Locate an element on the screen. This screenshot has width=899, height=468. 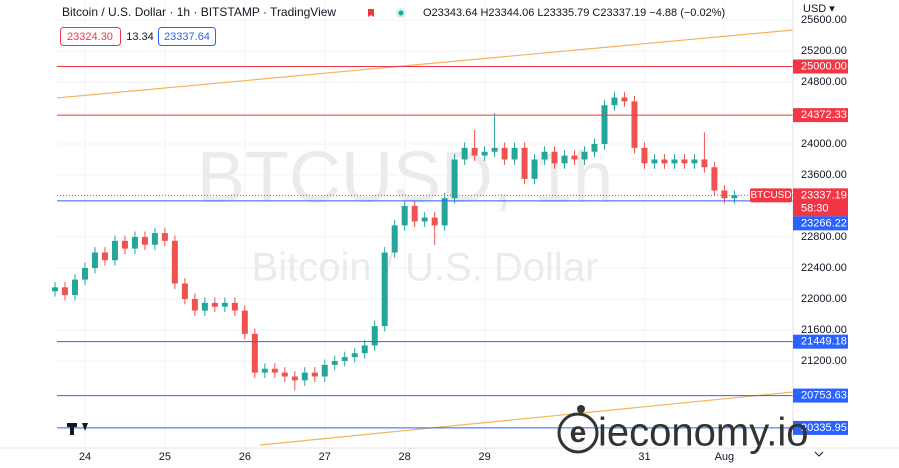
y-tick-label: 24000.00 is located at coordinates (824, 144).